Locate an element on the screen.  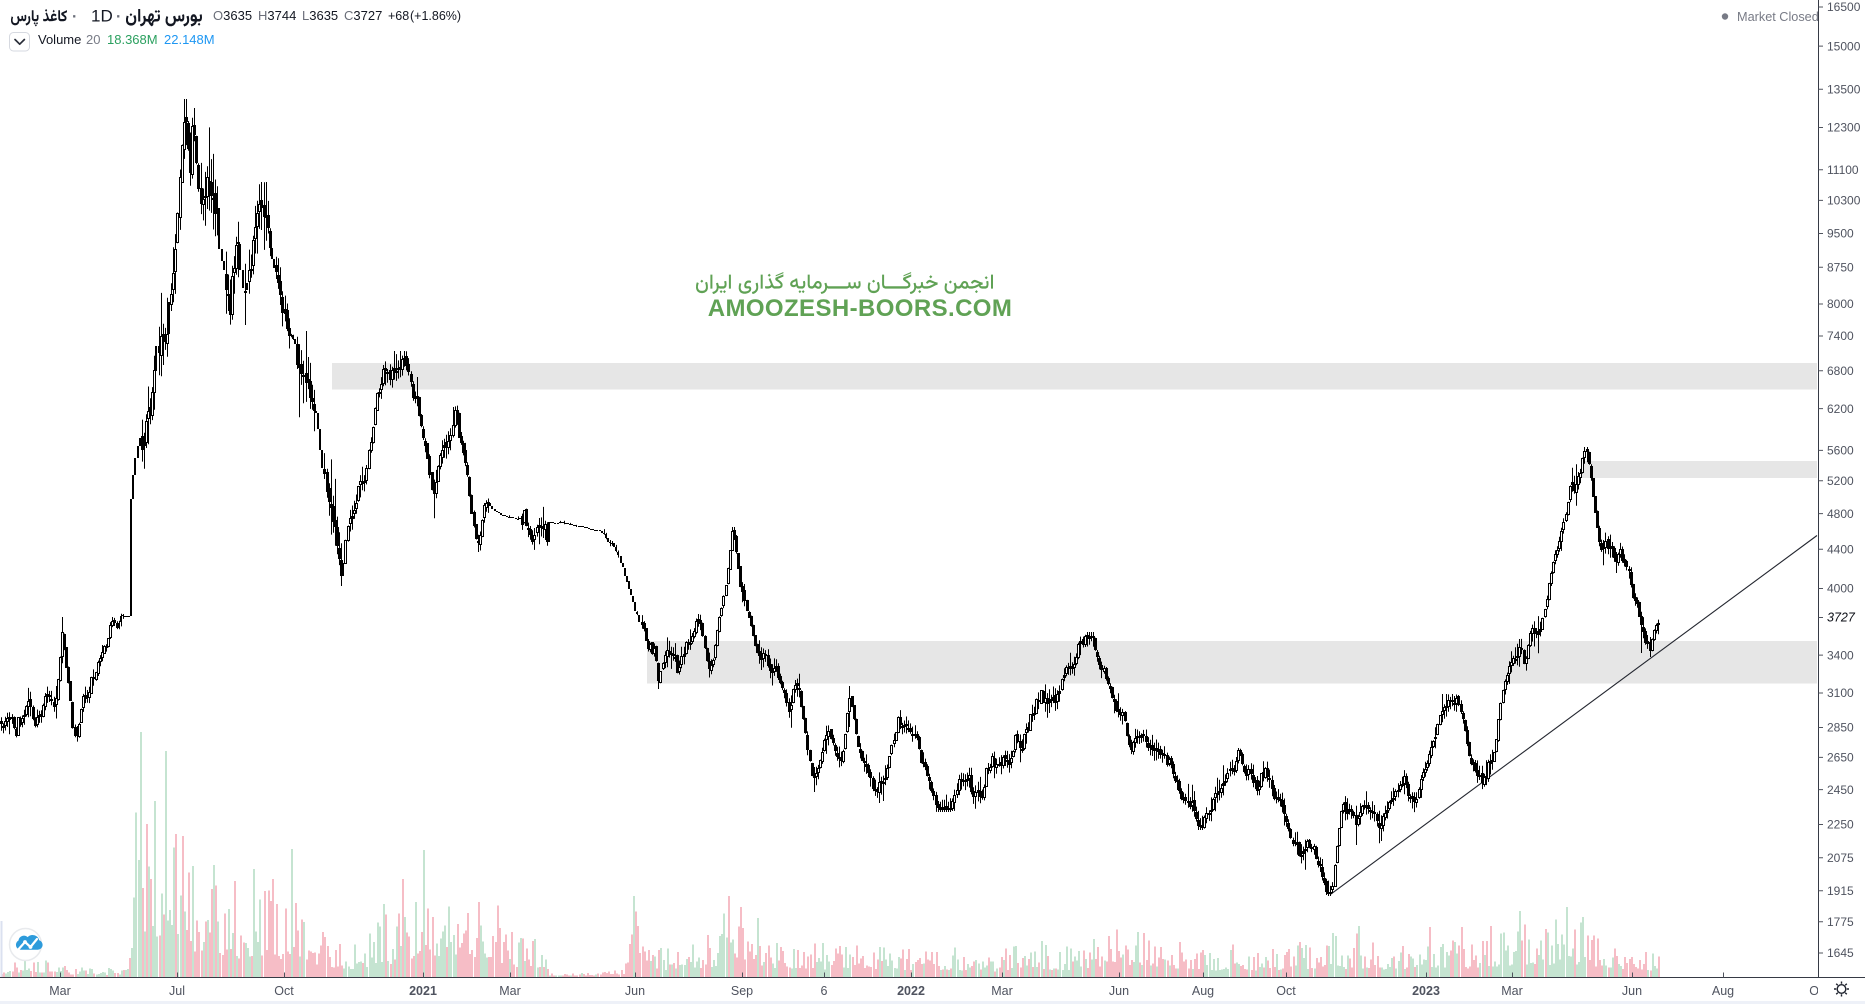
svg-text: 15000 is located at coordinates (1844, 46).